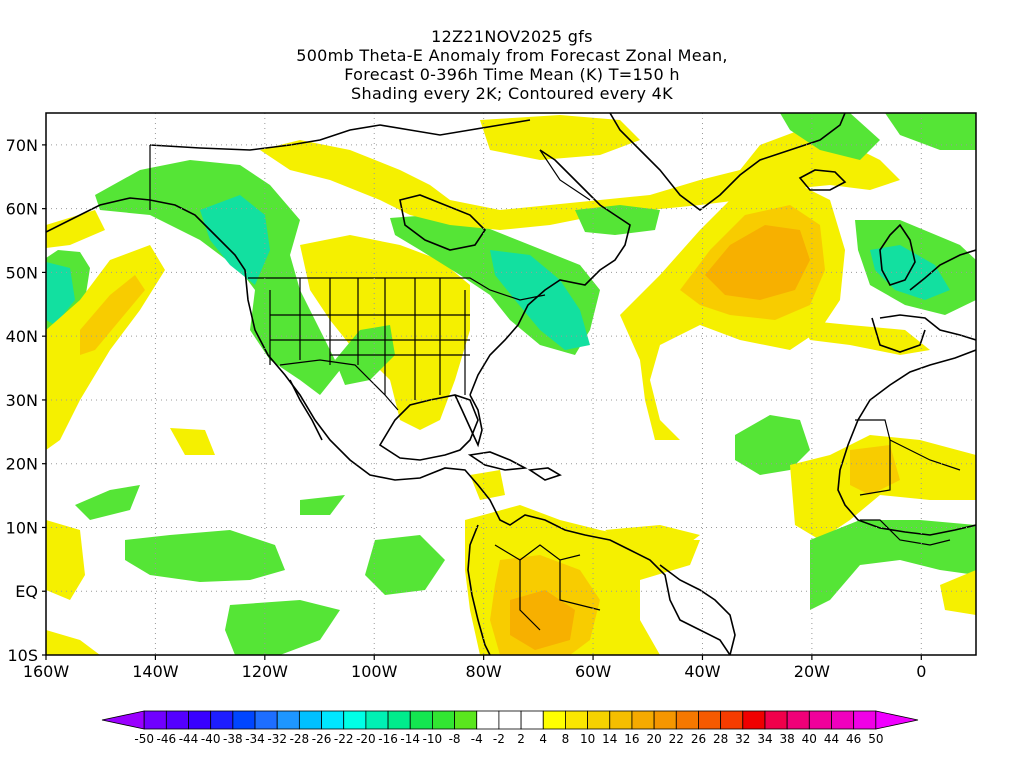  What do you see at coordinates (167, 739) in the screenshot?
I see `colorbar-label: -46` at bounding box center [167, 739].